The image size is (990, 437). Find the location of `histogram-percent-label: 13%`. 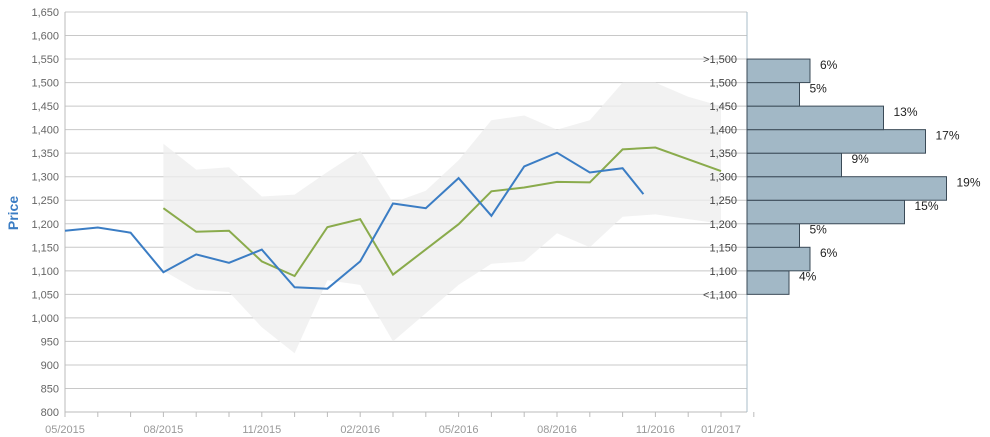

histogram-percent-label: 13% is located at coordinates (906, 112).